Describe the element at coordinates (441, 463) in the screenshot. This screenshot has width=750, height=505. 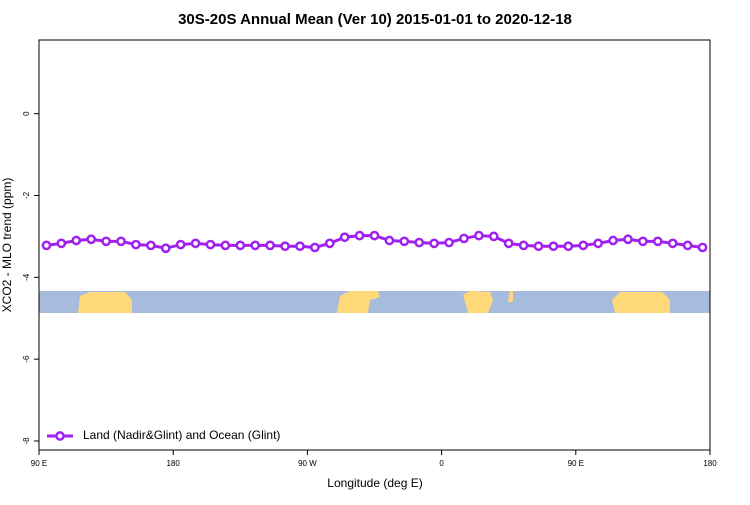
I see `x-tick-label: 0` at that location.